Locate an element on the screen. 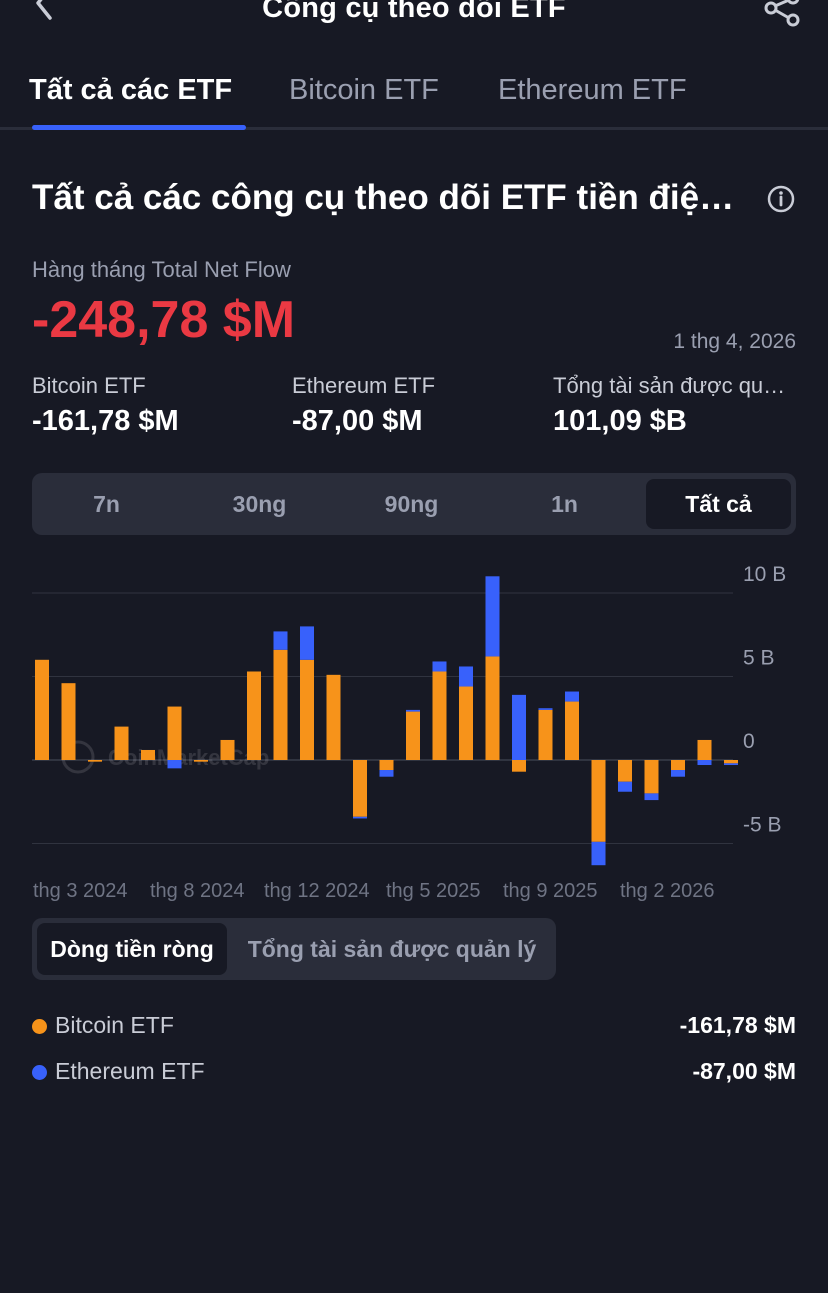  legend-ethereum-etf: Ethereum ETF -87,00 $M is located at coordinates (414, 1073).